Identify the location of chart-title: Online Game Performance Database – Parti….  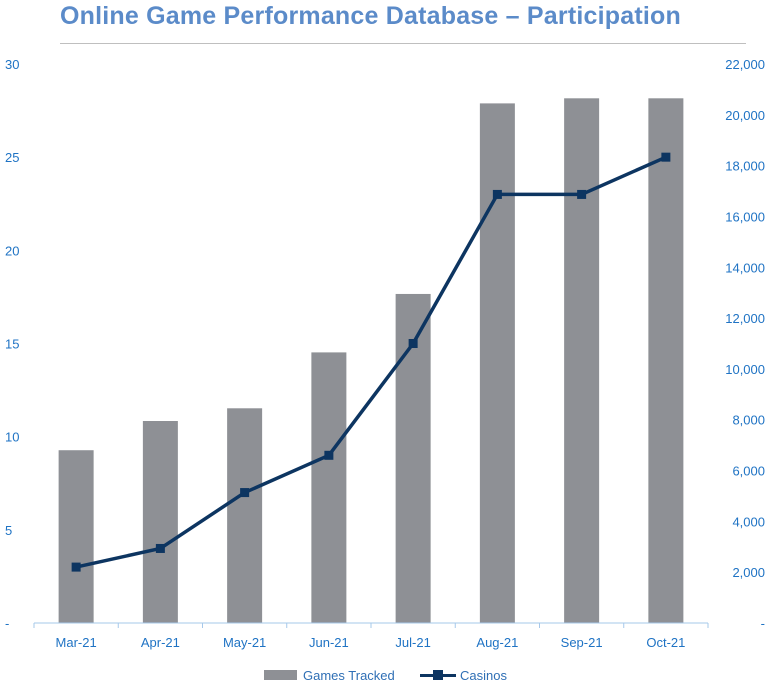
(370, 16).